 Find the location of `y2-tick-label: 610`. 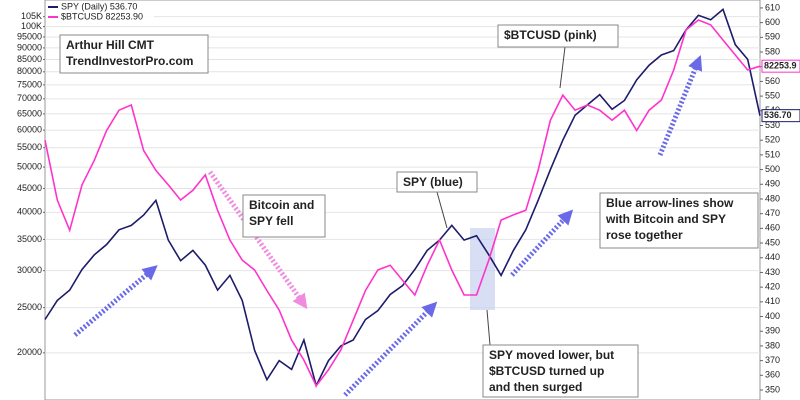

y2-tick-label: 610 is located at coordinates (772, 7).